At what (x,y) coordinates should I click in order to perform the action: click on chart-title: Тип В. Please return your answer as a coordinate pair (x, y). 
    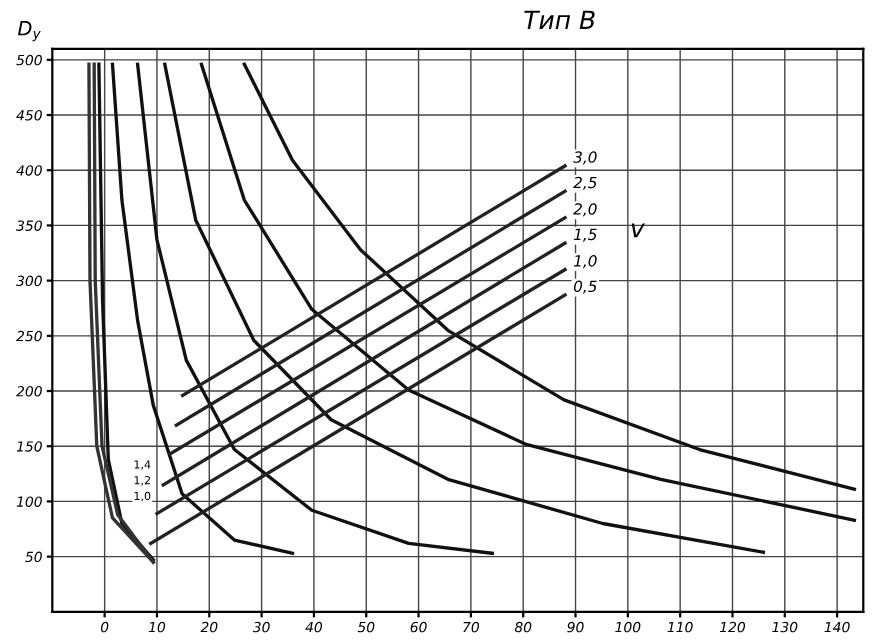
    Looking at the image, I should click on (559, 19).